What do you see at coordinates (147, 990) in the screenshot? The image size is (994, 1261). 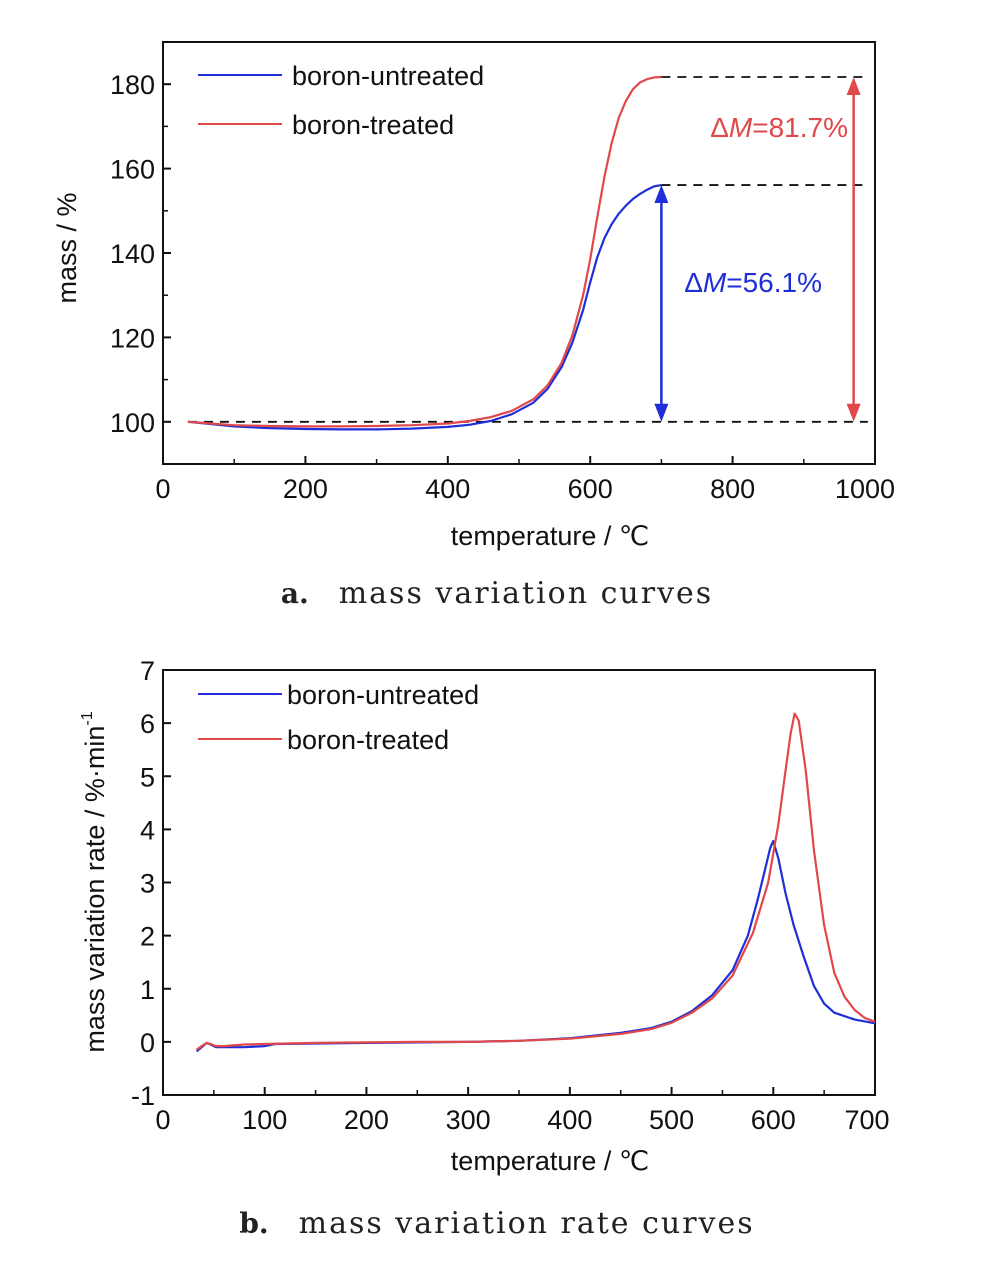 I see `y-tick-label: 1` at bounding box center [147, 990].